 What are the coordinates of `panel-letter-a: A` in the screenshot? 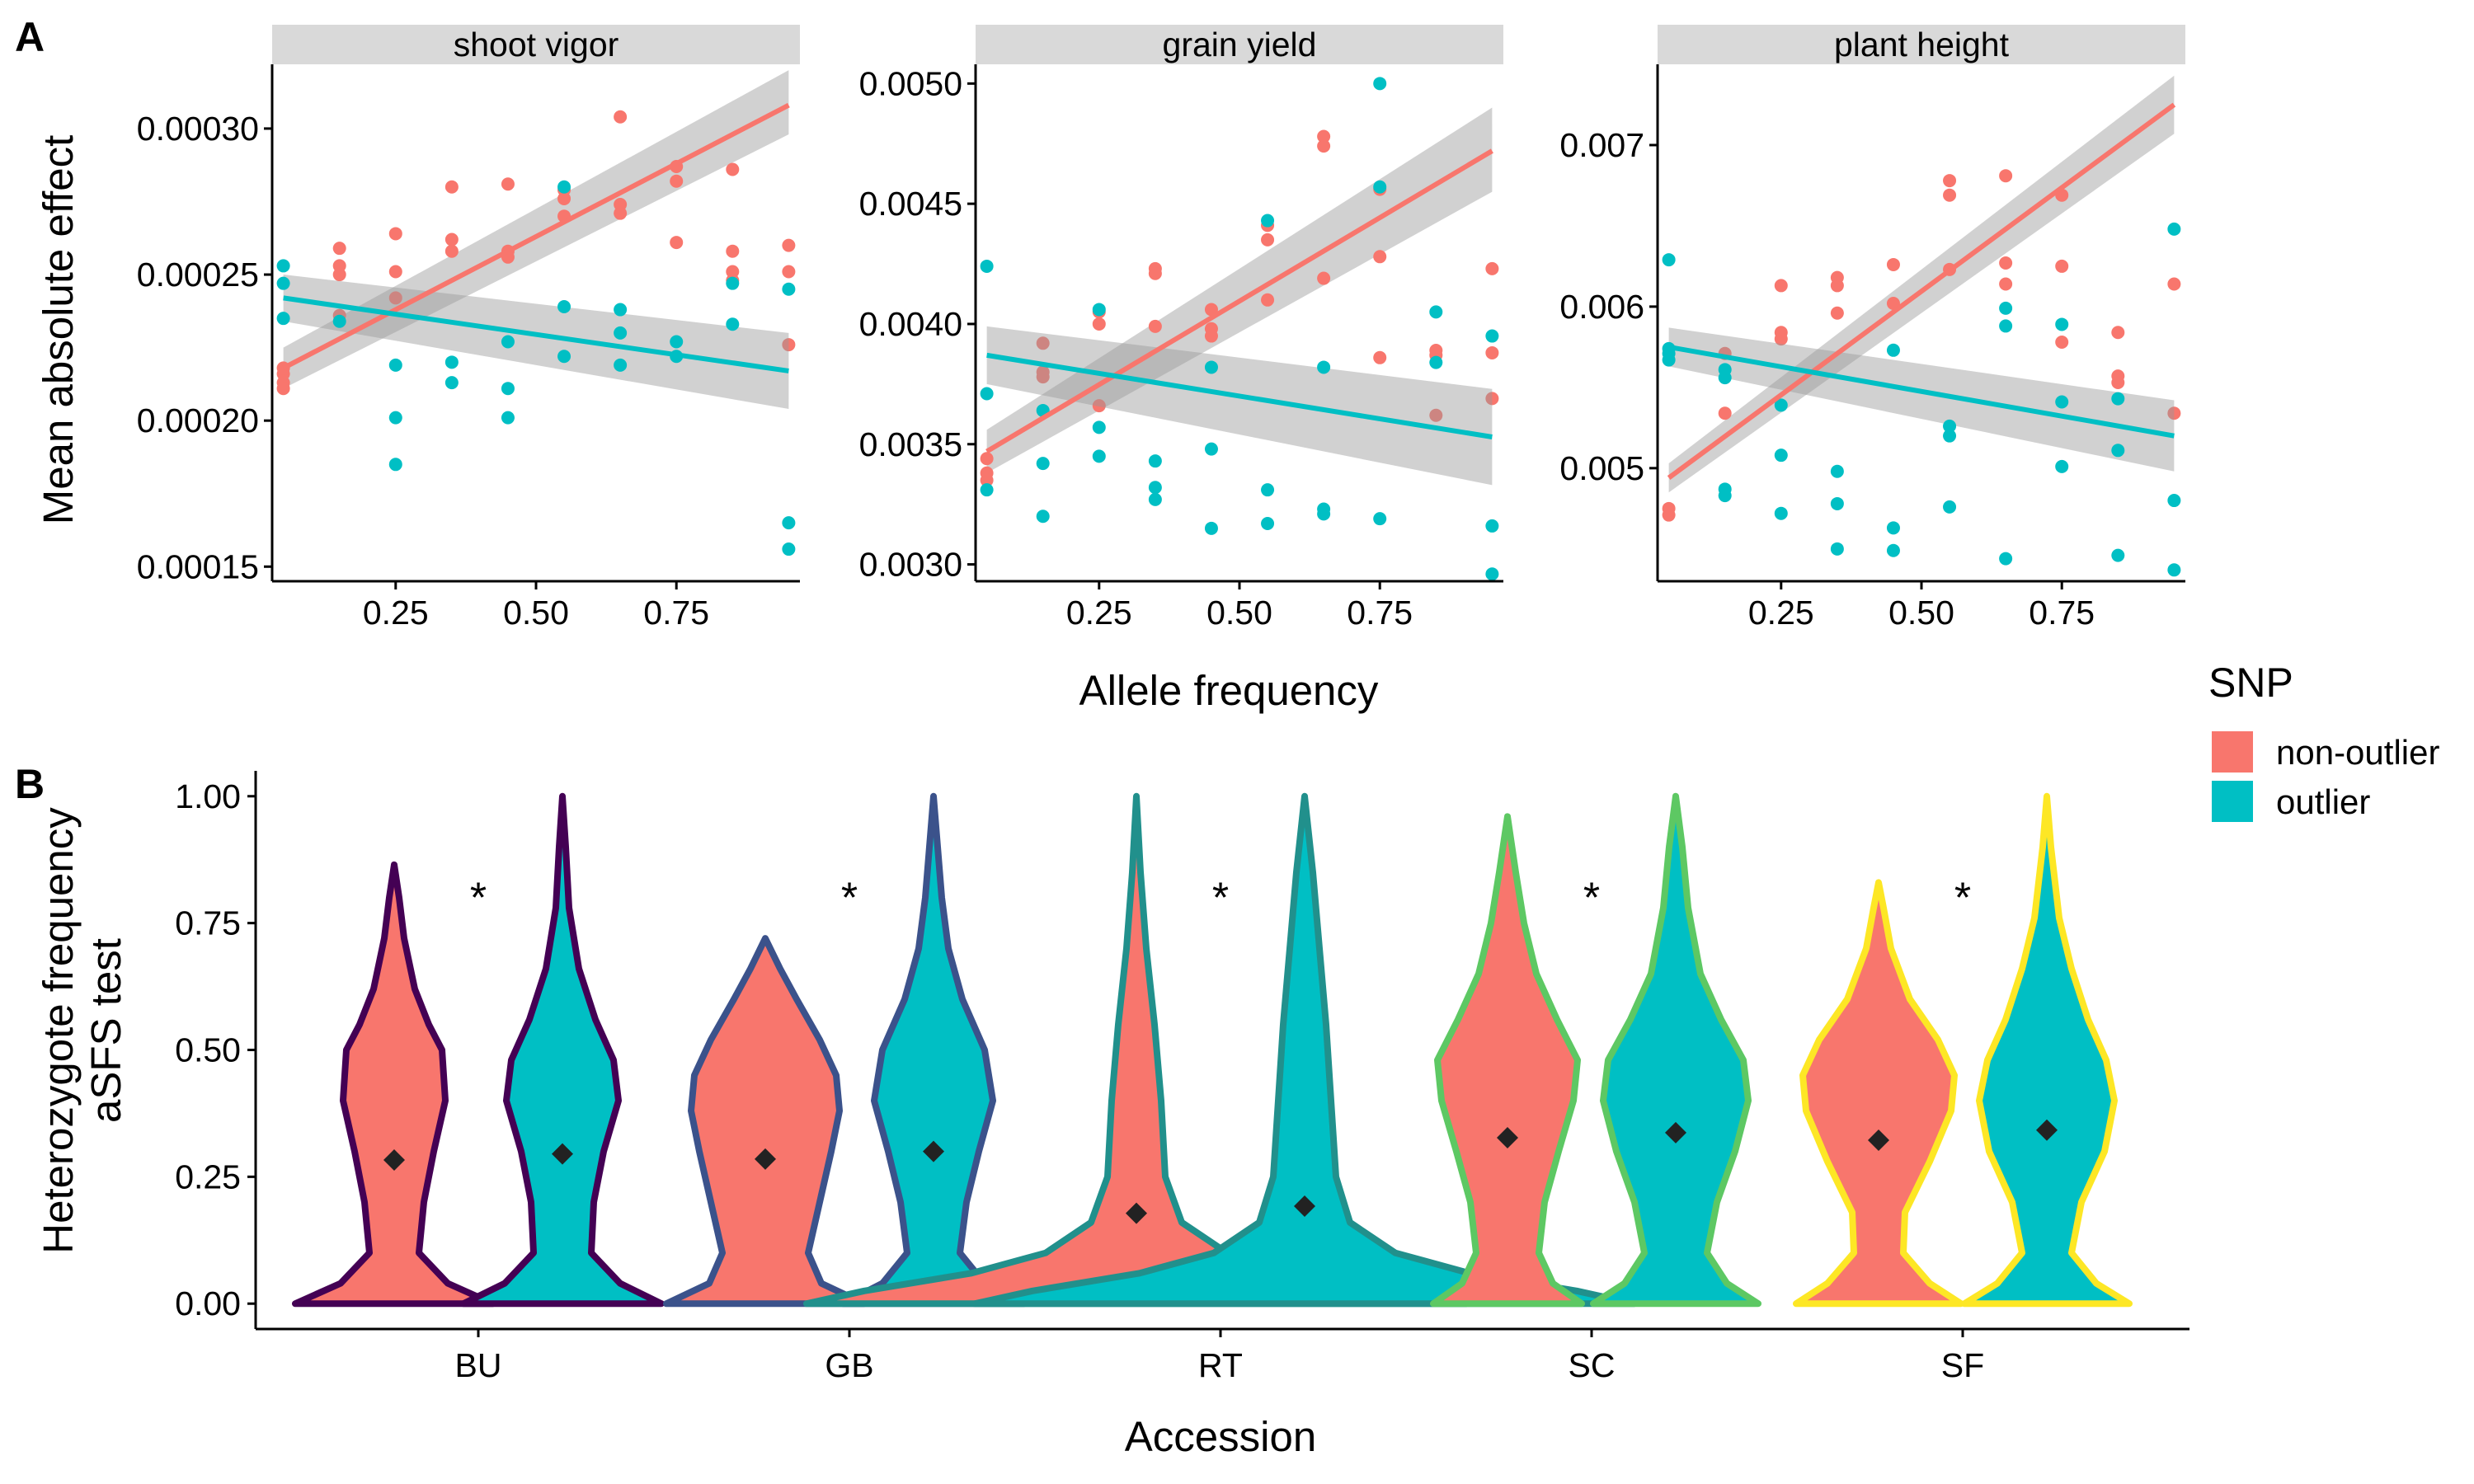 It's located at (30, 37).